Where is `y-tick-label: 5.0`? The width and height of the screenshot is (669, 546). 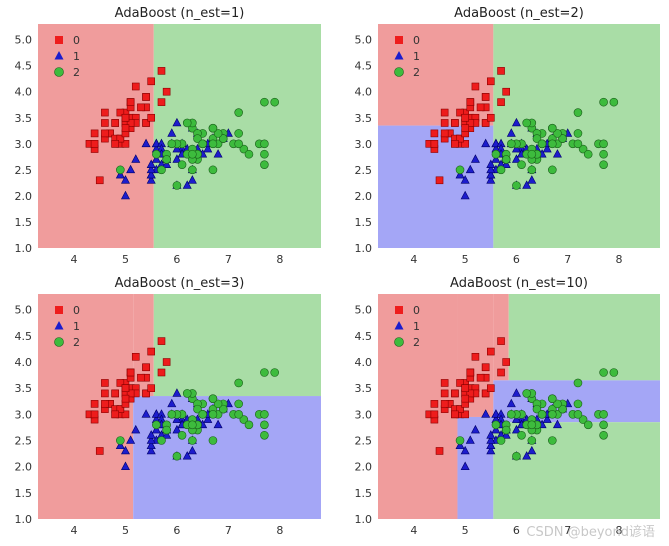
y-tick-label: 5.0 is located at coordinates (24, 310).